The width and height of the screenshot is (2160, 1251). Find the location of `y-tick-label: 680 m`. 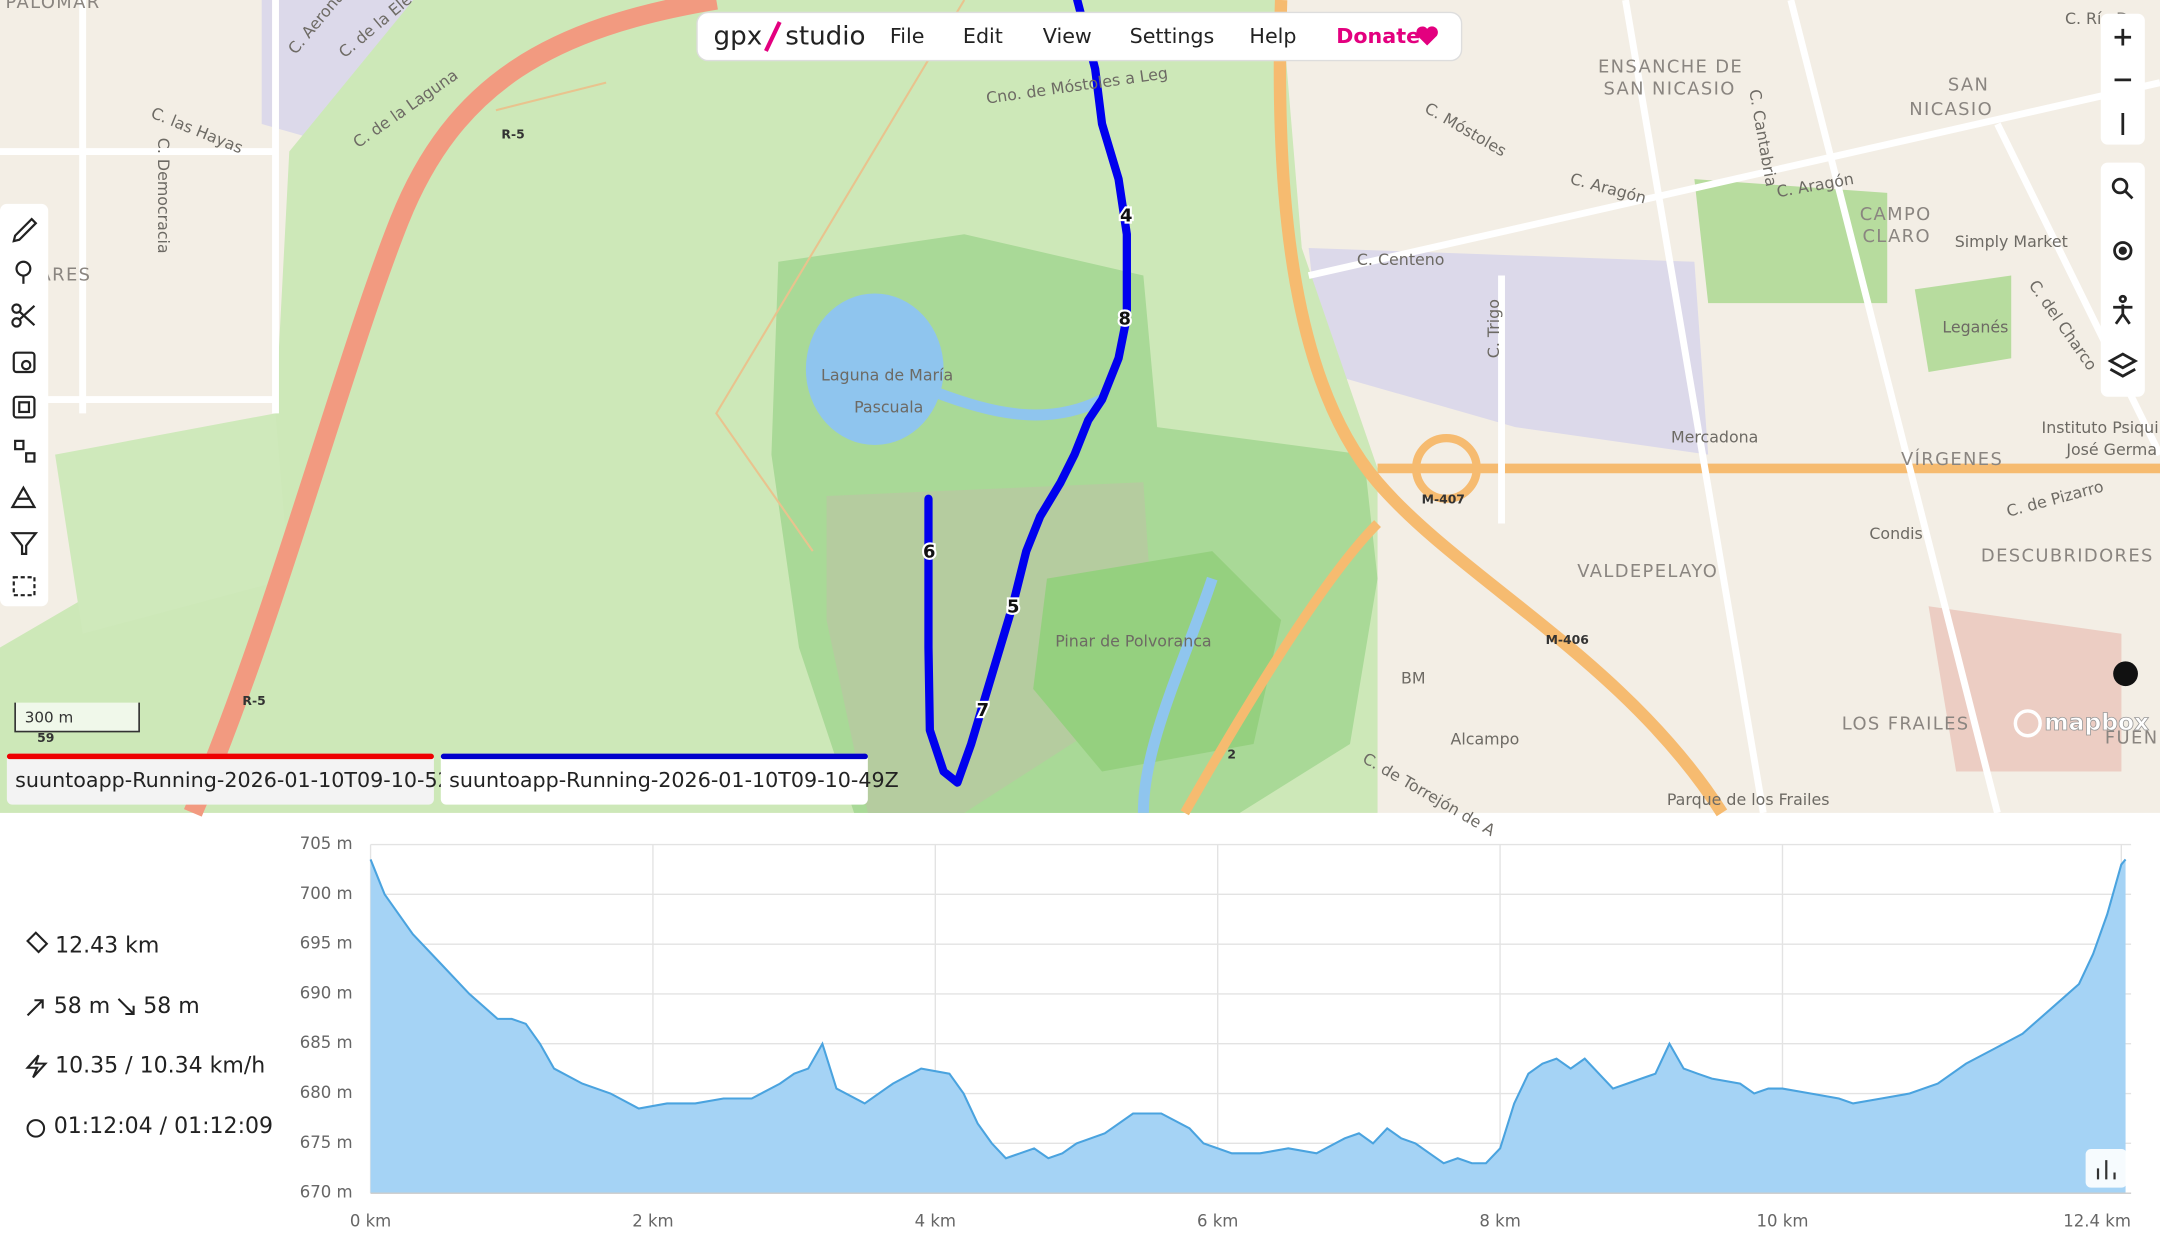

y-tick-label: 680 m is located at coordinates (326, 1092).